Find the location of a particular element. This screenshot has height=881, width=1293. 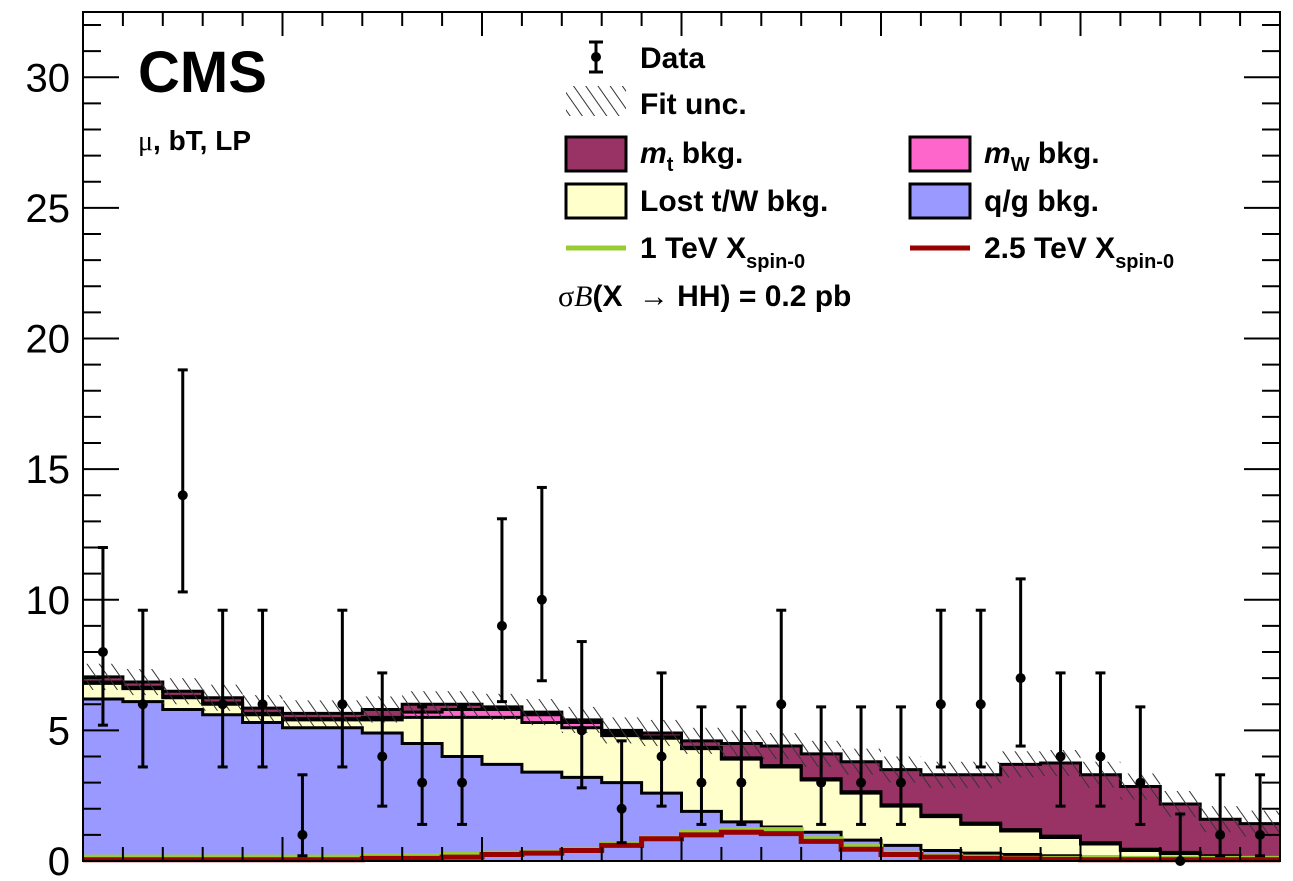

legend-qg: q/g bkg. is located at coordinates (1003, 201).